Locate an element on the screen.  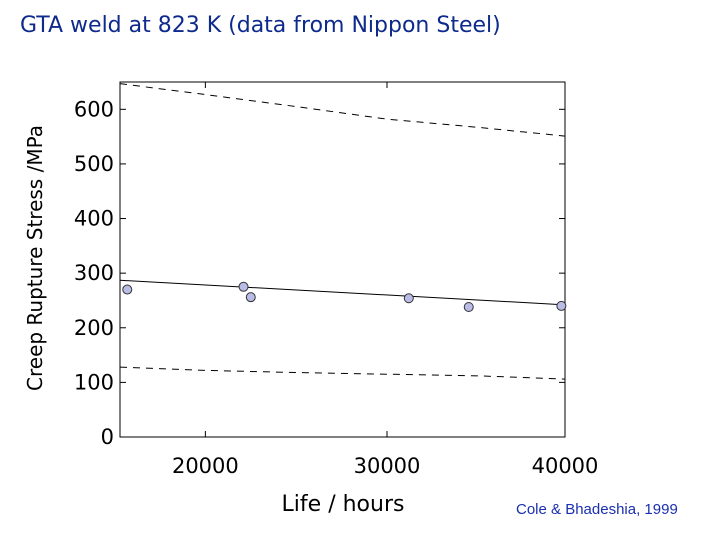
credit-text: Cole & Bhadeshia, 1999 is located at coordinates (597, 509).